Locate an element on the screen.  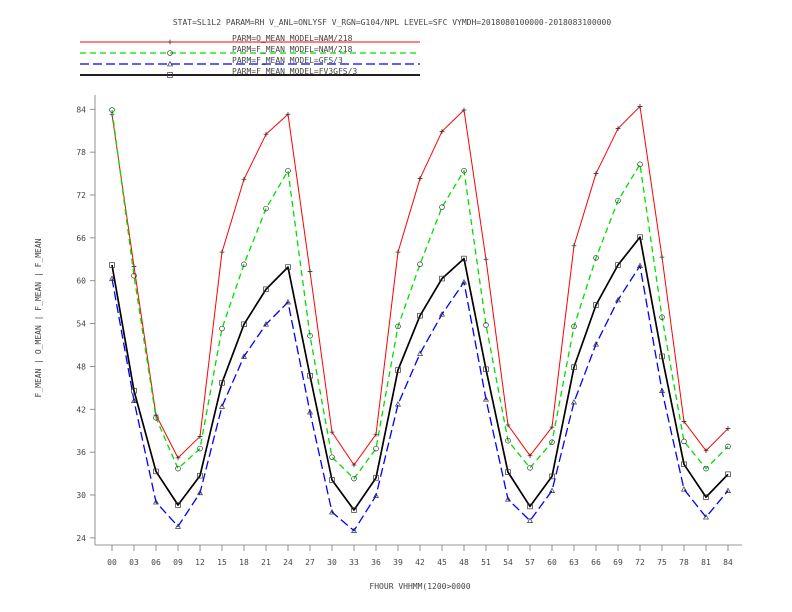
legend-label: PARM=O_MEAN MODEL=NAM/218 is located at coordinates (292, 38).